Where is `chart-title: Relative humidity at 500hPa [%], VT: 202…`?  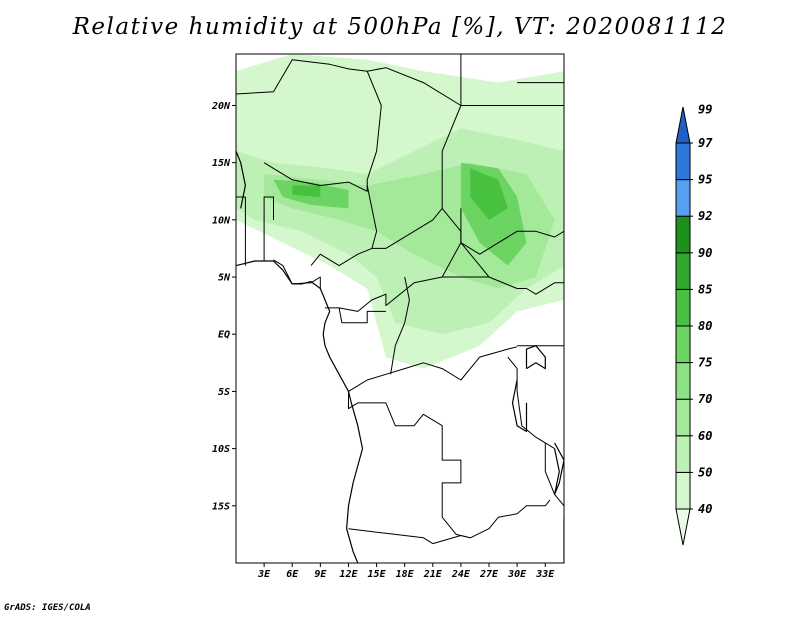
chart-title: Relative humidity at 500hPa [%], VT: 202… is located at coordinates (400, 27).